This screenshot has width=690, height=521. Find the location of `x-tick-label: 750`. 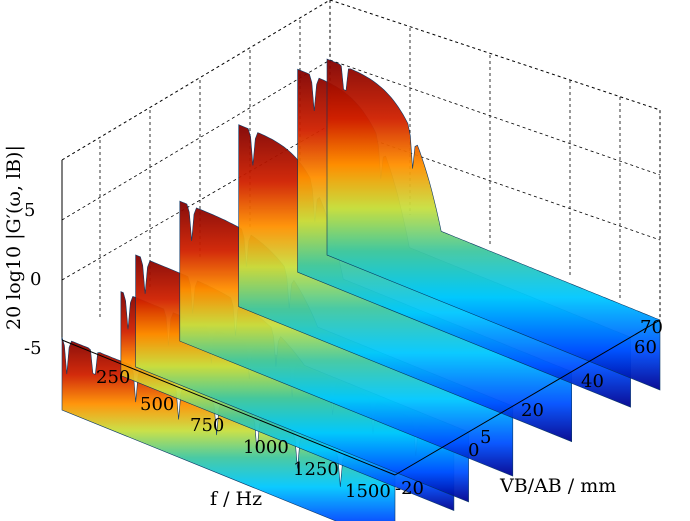

x-tick-label: 750 is located at coordinates (207, 425).